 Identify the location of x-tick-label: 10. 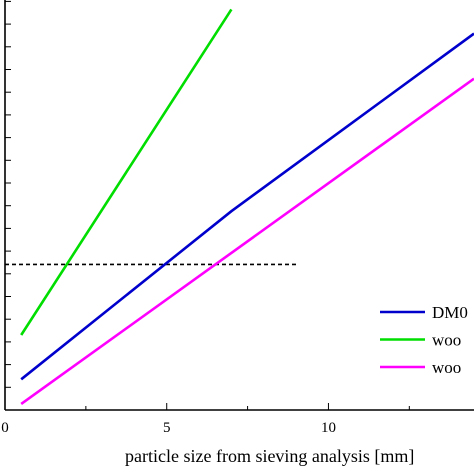
(328, 428).